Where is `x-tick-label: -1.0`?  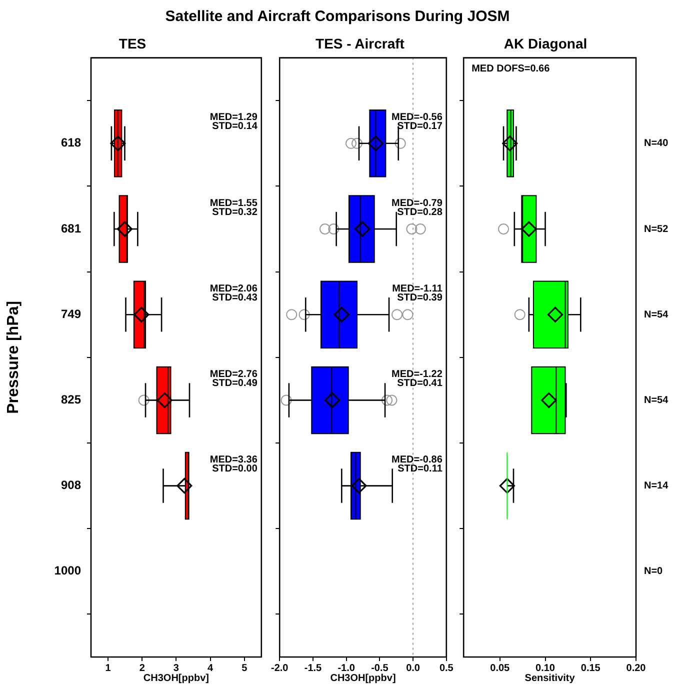 x-tick-label: -1.0 is located at coordinates (347, 668).